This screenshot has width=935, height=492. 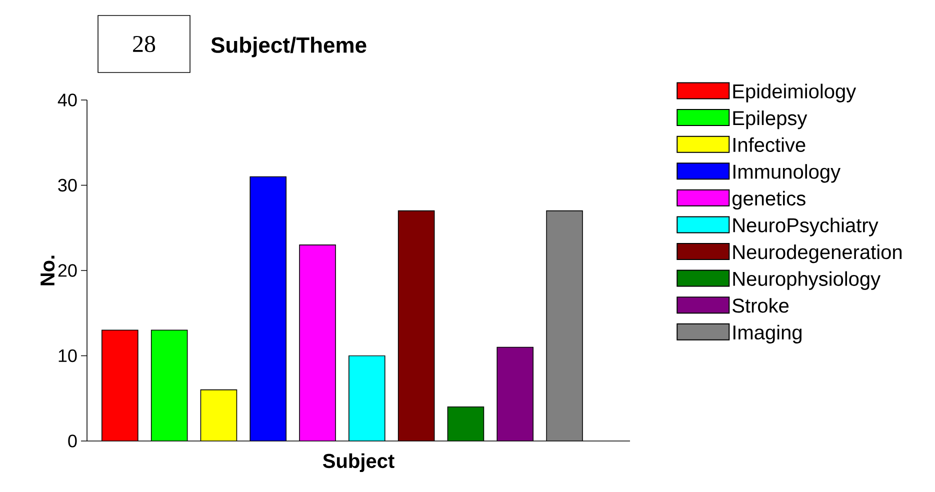 I want to click on y-tick-label: 0, so click(x=72, y=441).